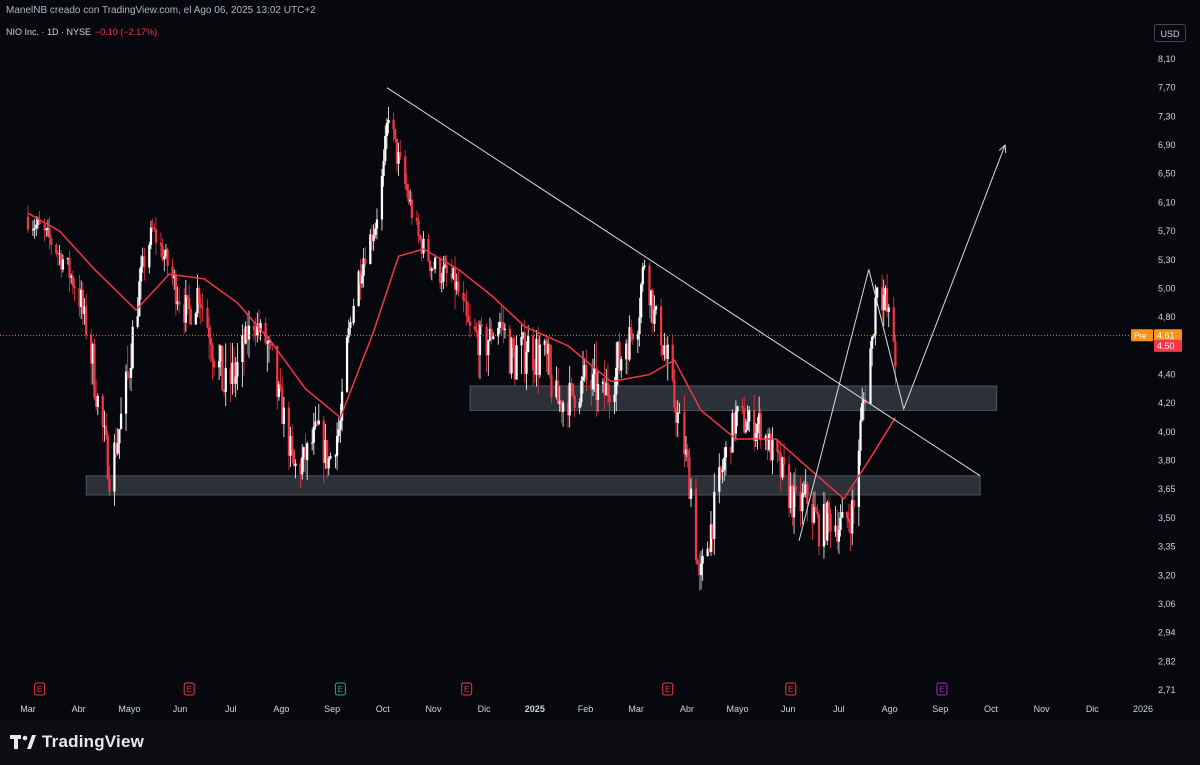  I want to click on time-tick-label-4: Jul, so click(231, 709).